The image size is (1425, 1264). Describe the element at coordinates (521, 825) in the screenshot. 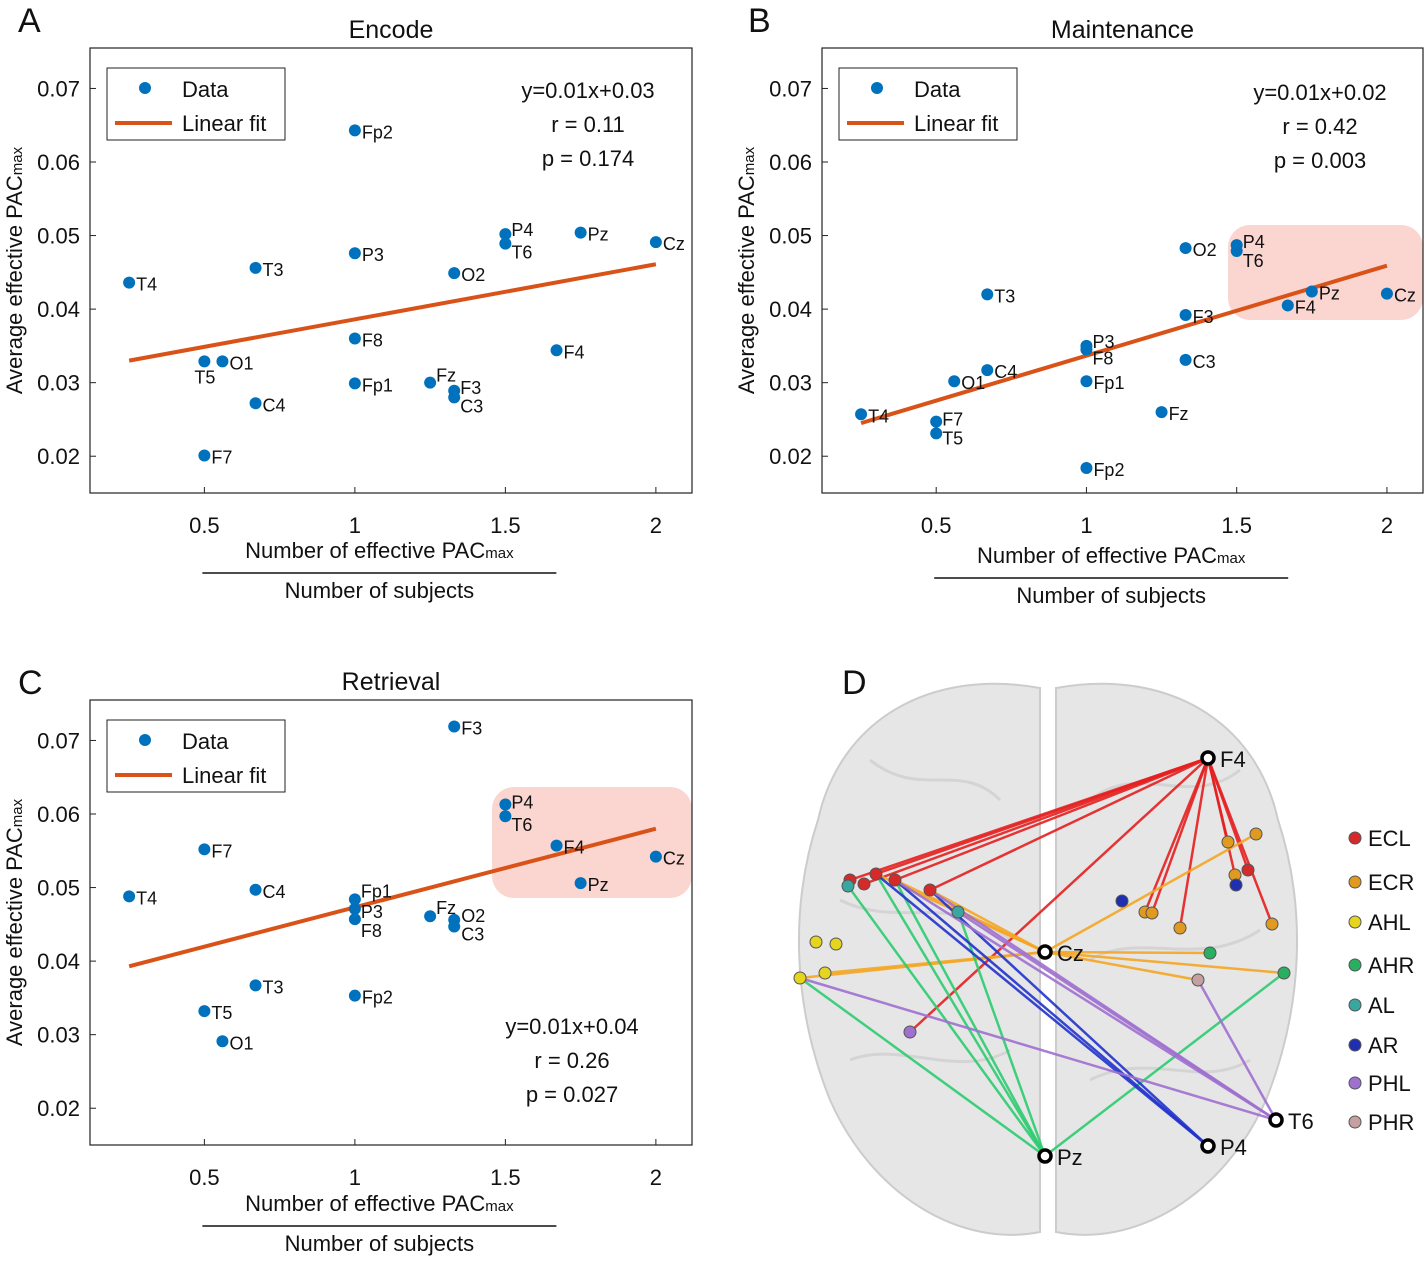

I see `point-label: T6` at that location.